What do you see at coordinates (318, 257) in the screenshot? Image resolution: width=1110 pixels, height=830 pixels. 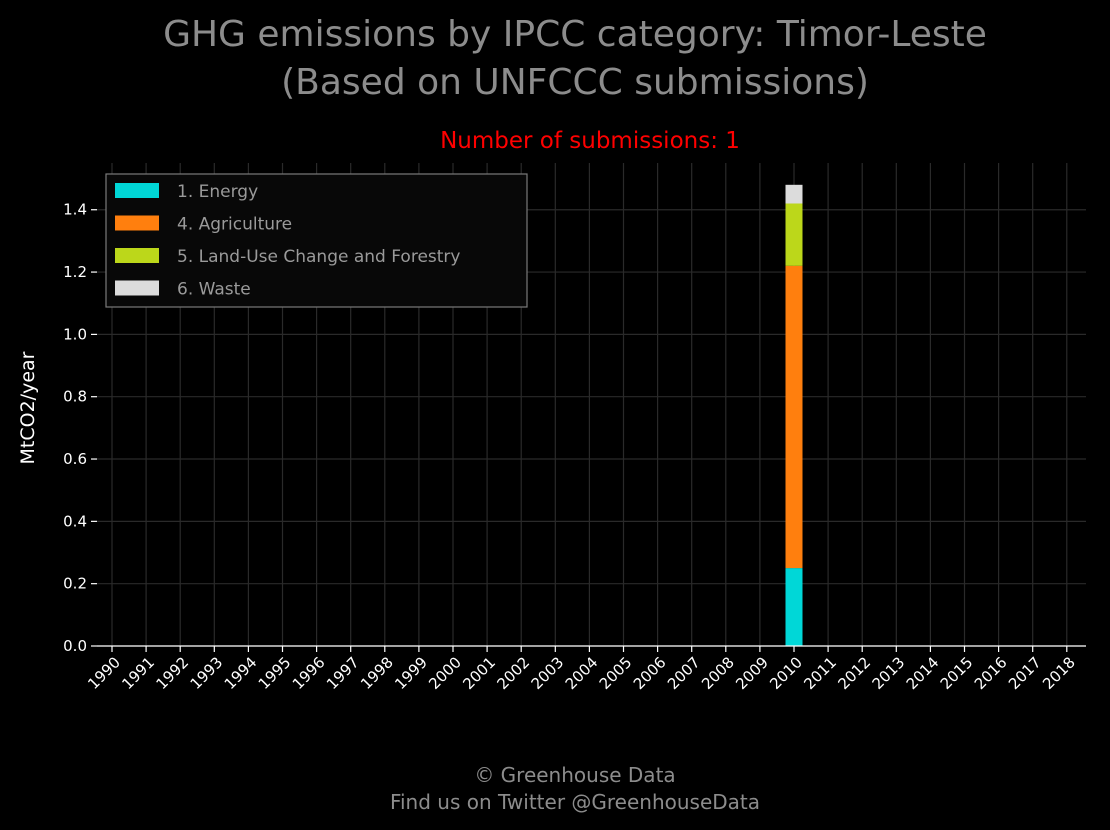 I see `legend-label-3: 5. Land-Use Change and Forestry` at bounding box center [318, 257].